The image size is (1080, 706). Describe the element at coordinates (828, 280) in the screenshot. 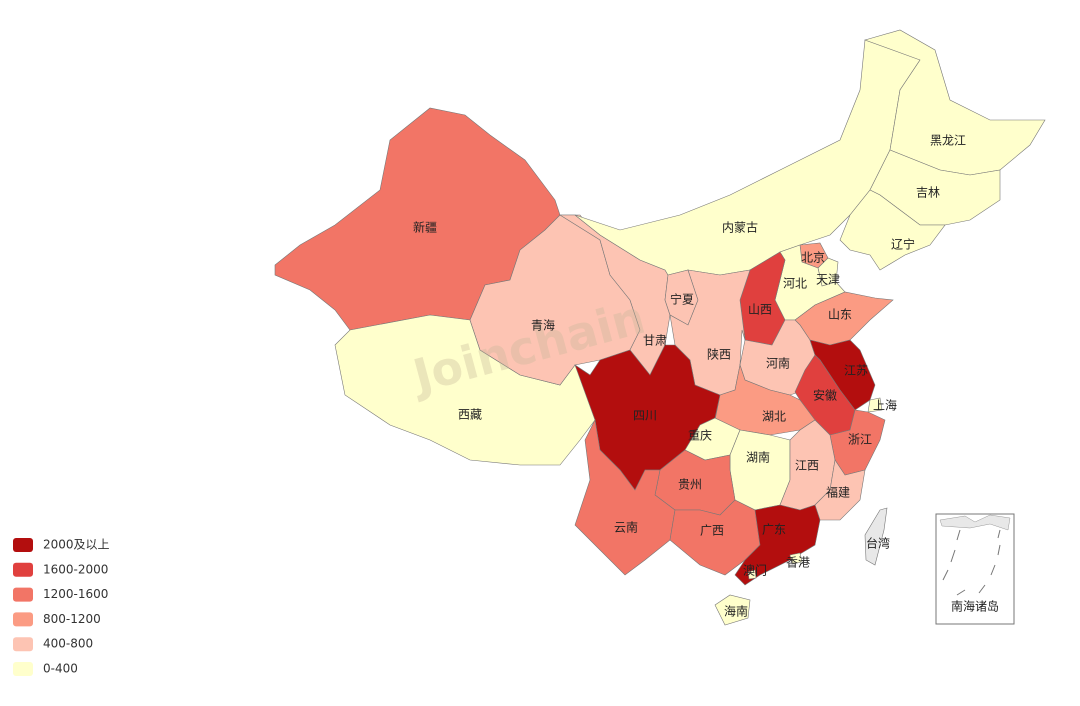

I see `region-label: 天津` at that location.